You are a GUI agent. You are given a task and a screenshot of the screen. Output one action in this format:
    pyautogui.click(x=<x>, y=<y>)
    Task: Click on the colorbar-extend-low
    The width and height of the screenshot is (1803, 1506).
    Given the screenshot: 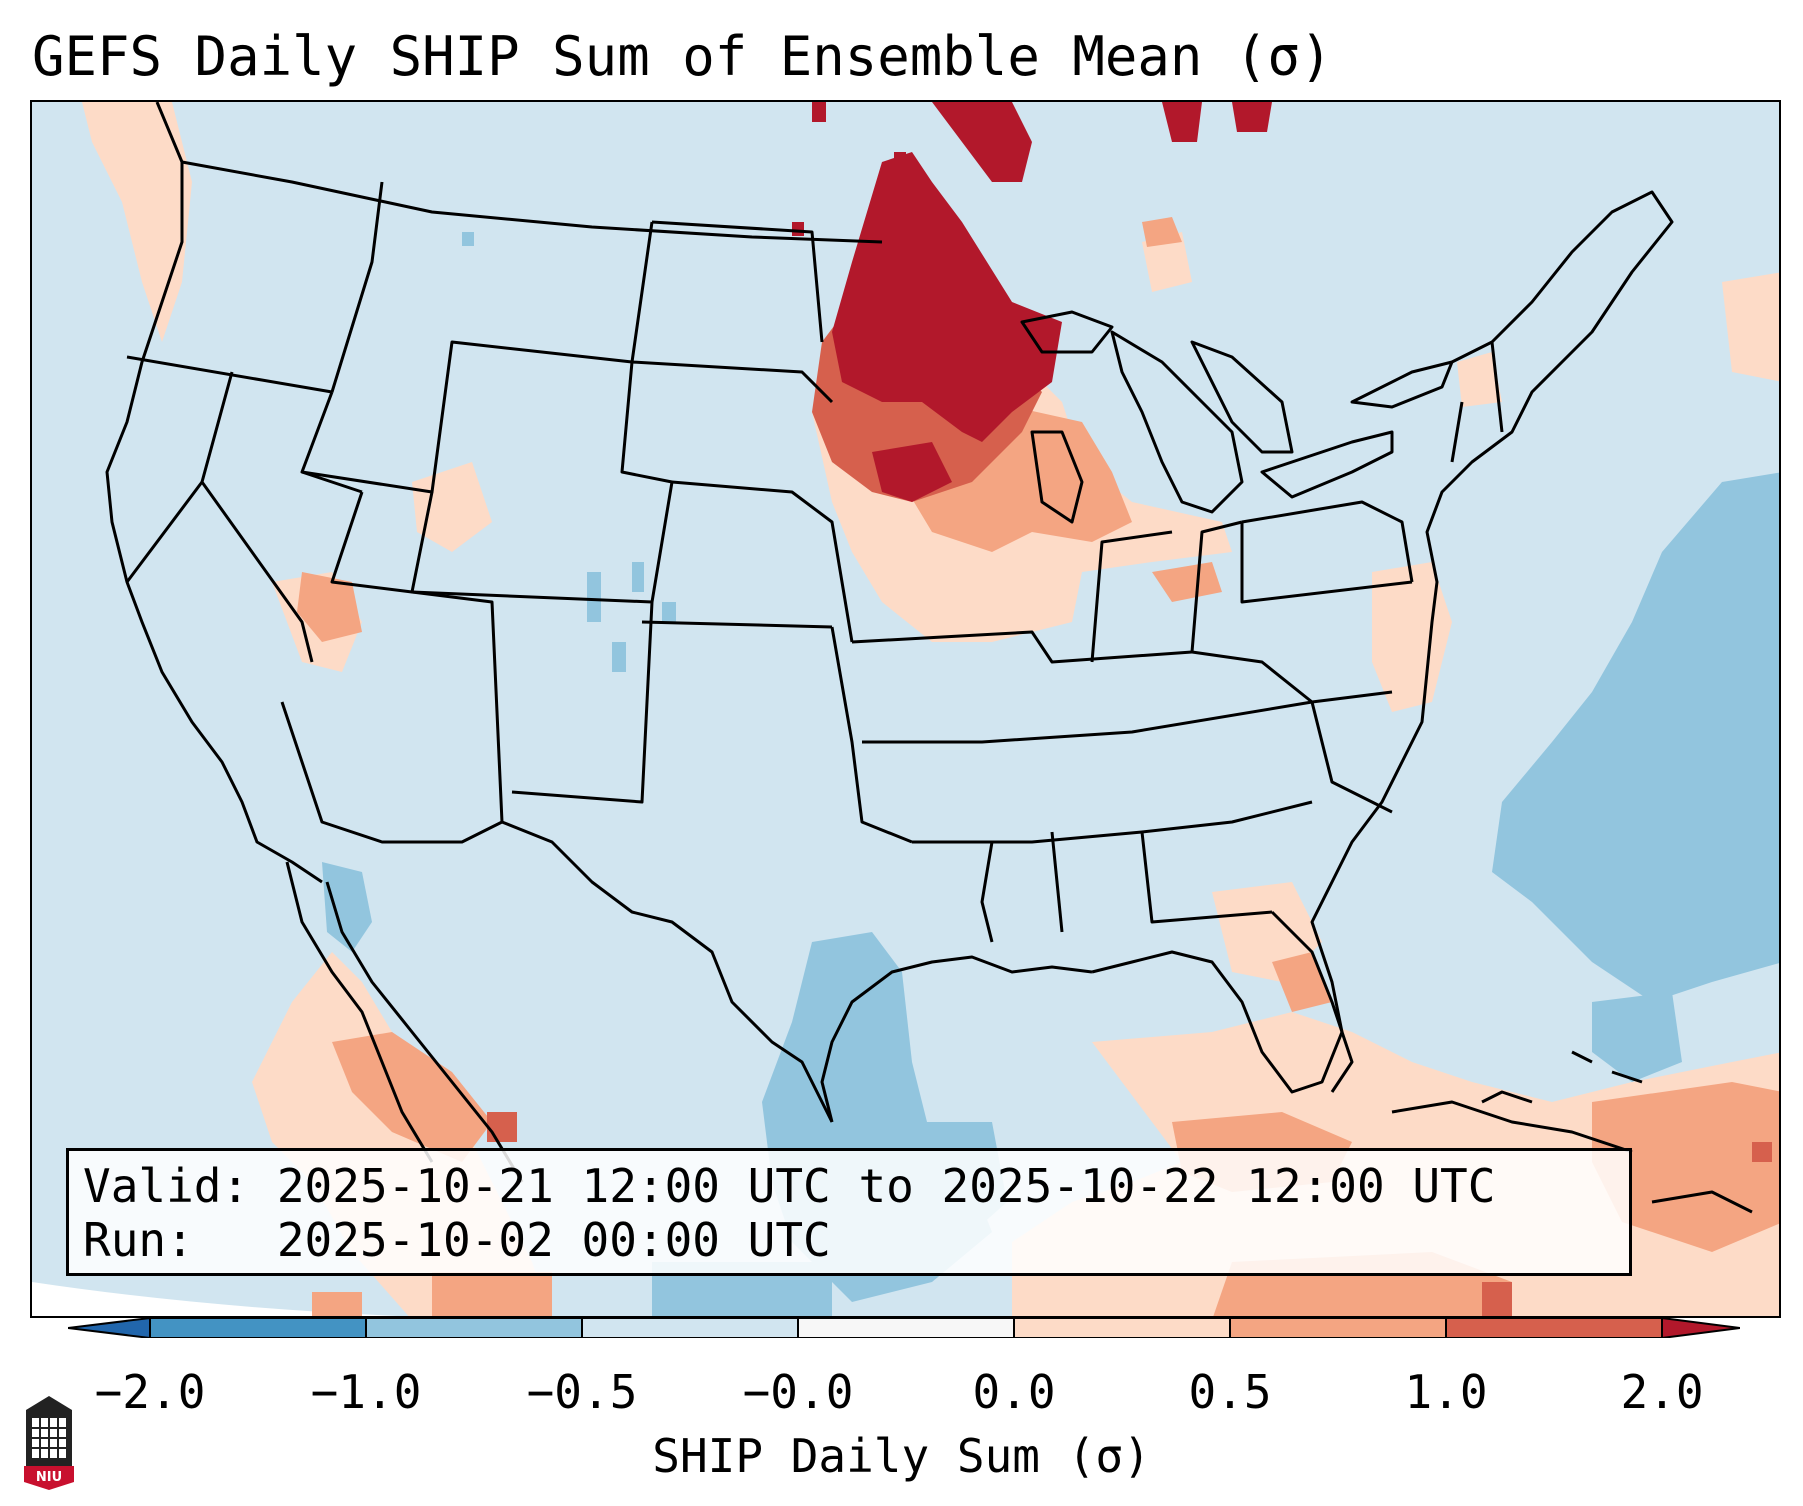 What is the action you would take?
    pyautogui.click(x=109, y=1328)
    